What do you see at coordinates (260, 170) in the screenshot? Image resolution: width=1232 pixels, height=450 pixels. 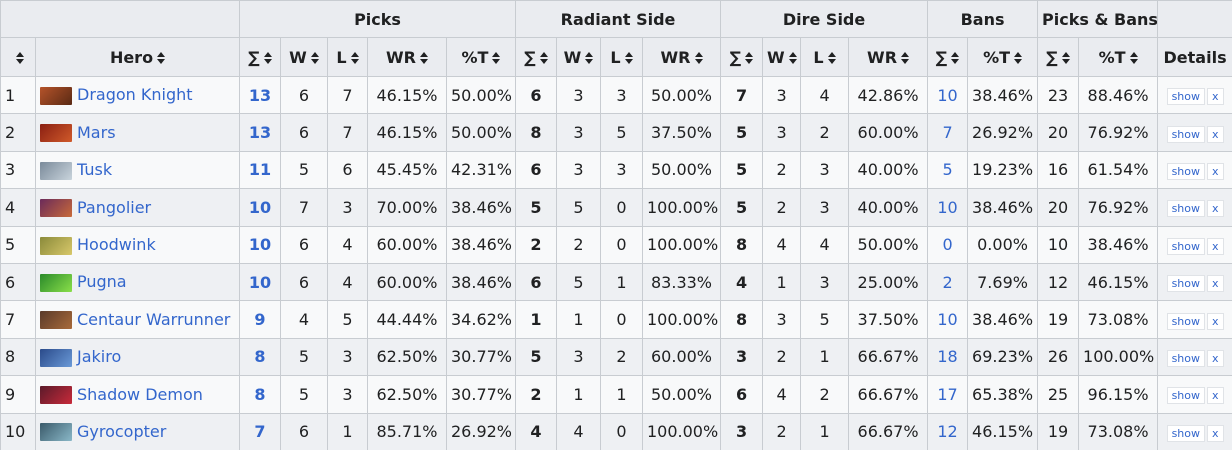 I see `stat-cell: 11` at bounding box center [260, 170].